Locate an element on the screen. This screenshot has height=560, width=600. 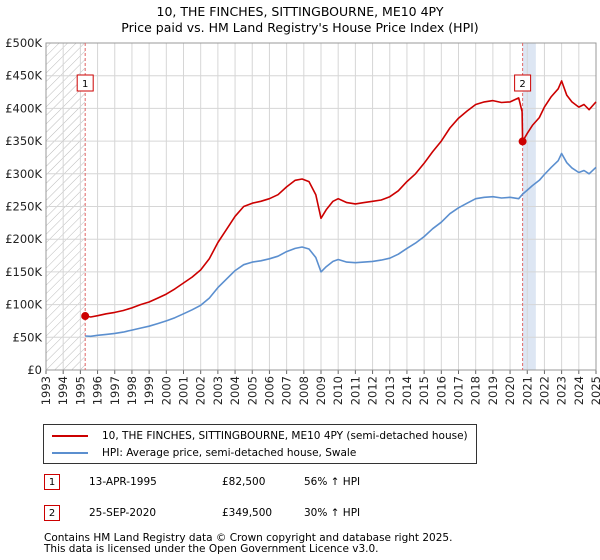
x-tick-label: 2001 is located at coordinates (184, 390).